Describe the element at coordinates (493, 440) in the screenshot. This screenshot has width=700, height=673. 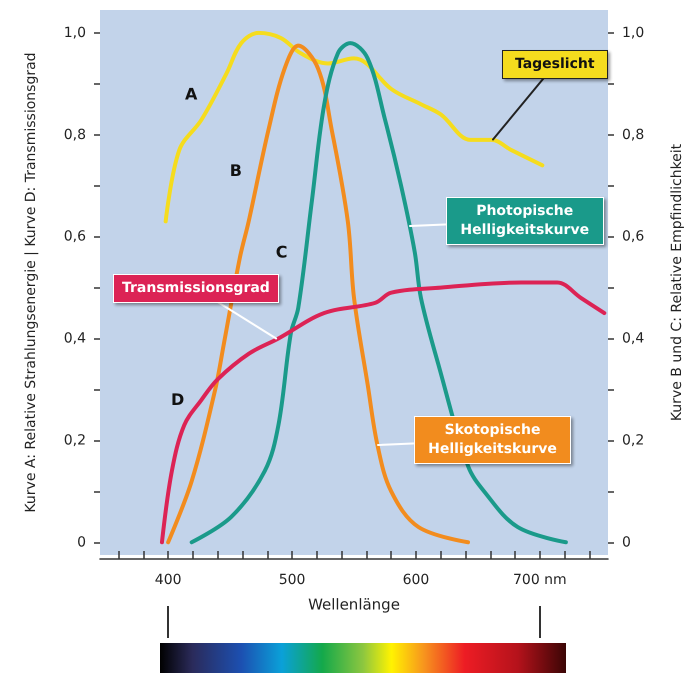
I see `callout-box: Skotopische Helligkeitskurve` at that location.